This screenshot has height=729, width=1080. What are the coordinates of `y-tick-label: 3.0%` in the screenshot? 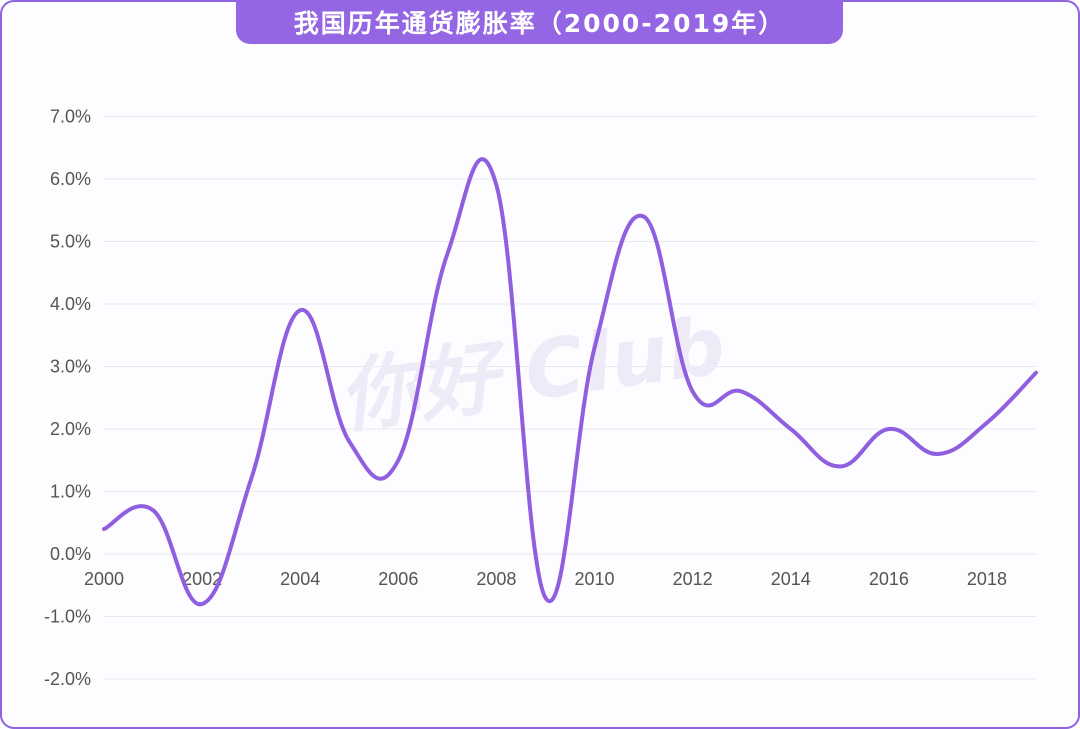 It's located at (70, 367).